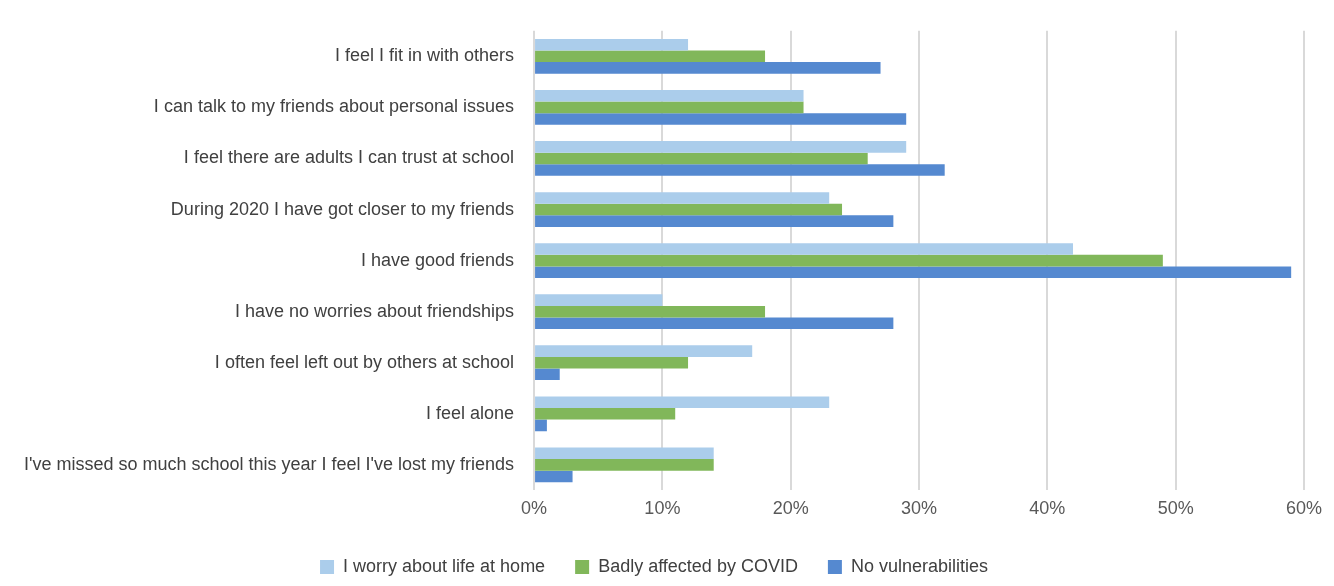 This screenshot has width=1334, height=586. Describe the element at coordinates (444, 565) in the screenshot. I see `legend-label: I worry about life at home` at that location.